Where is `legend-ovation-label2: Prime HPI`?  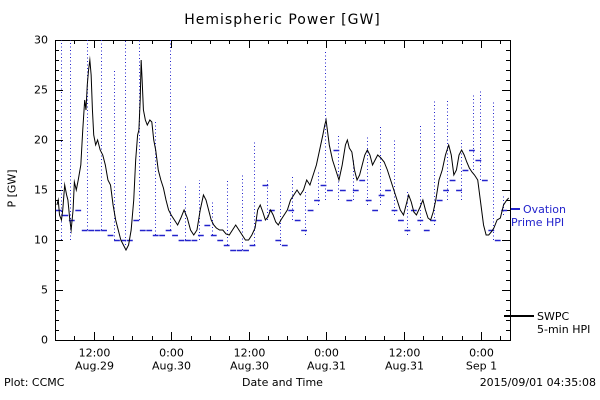 legend-ovation-label2: Prime HPI is located at coordinates (538, 222).